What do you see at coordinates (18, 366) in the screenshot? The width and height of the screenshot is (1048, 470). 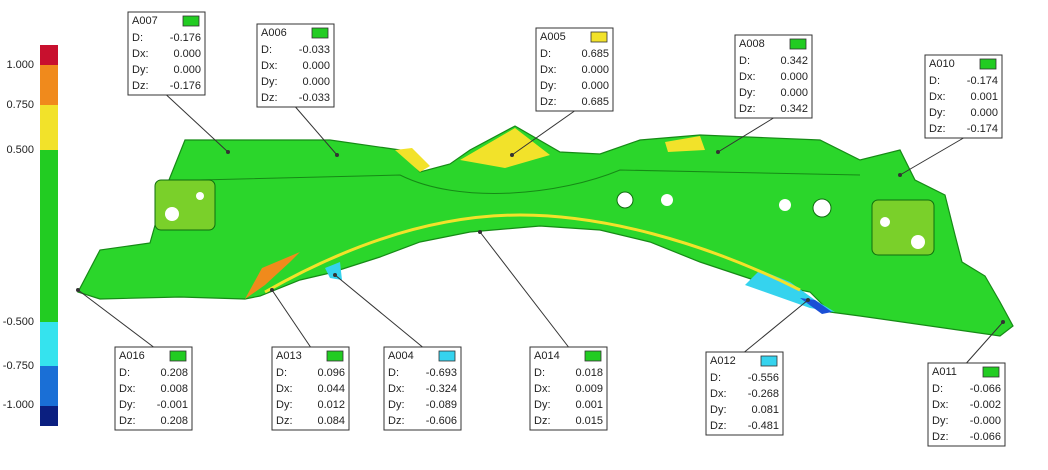 I see `scale-label: -0.750` at bounding box center [18, 366].